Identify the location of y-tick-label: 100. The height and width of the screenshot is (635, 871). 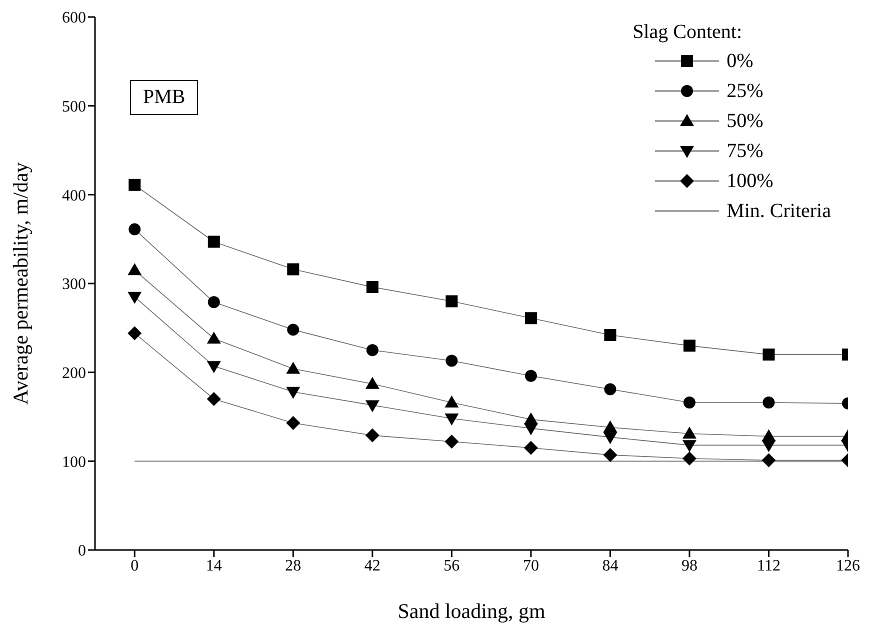
(74, 462).